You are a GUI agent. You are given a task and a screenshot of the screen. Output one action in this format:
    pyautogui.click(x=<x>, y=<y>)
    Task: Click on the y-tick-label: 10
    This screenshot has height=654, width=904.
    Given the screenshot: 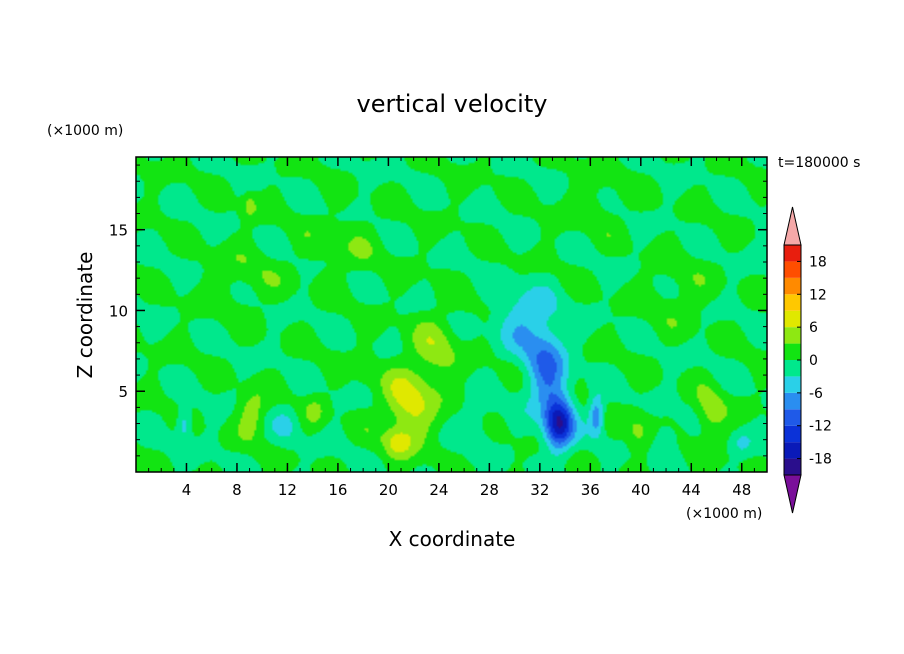 What is the action you would take?
    pyautogui.click(x=118, y=311)
    